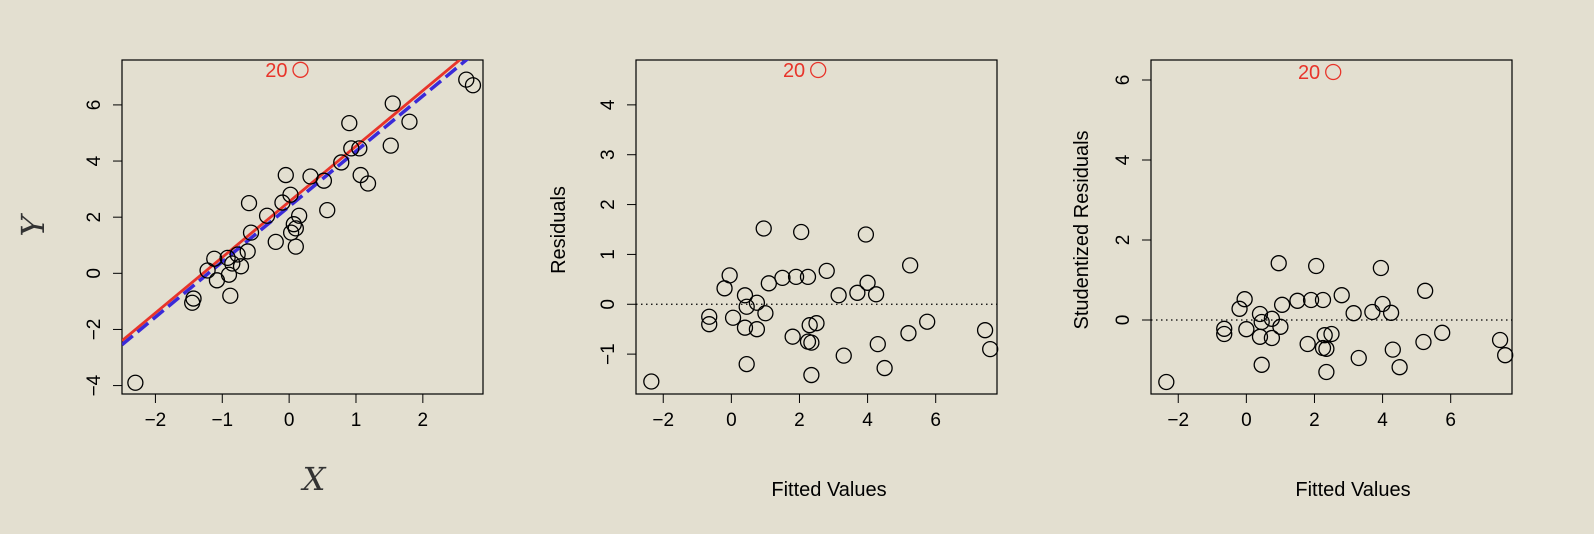 This screenshot has height=534, width=1594. What do you see at coordinates (356, 420) in the screenshot?
I see `x-tick-label: 1` at bounding box center [356, 420].